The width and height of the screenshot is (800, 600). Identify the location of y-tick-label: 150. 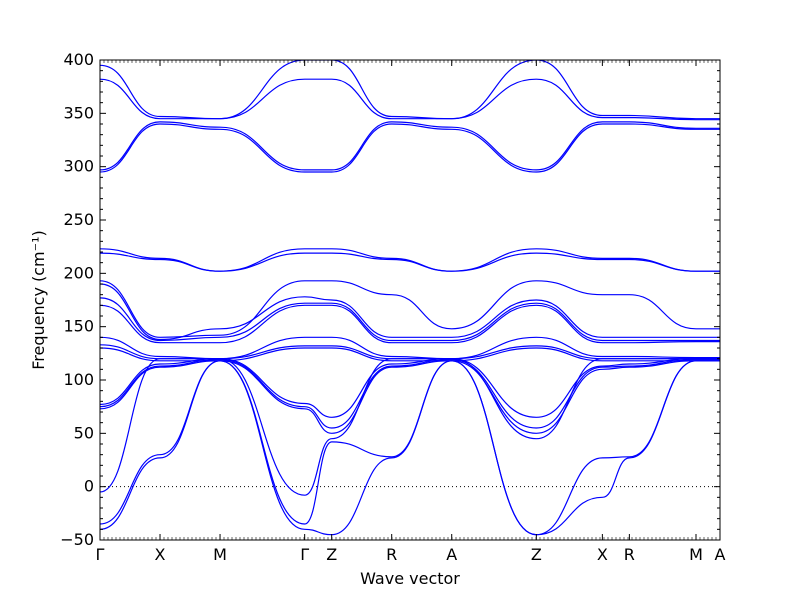
(78, 326).